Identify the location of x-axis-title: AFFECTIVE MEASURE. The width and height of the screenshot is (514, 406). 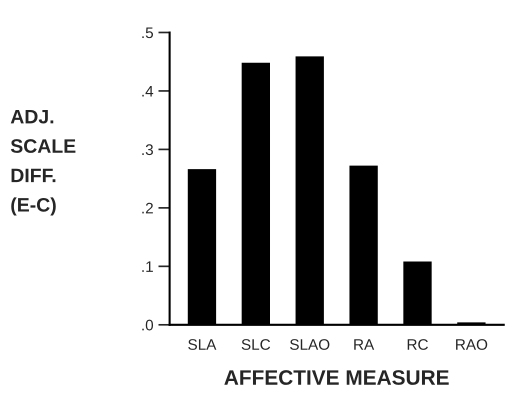
(336, 377).